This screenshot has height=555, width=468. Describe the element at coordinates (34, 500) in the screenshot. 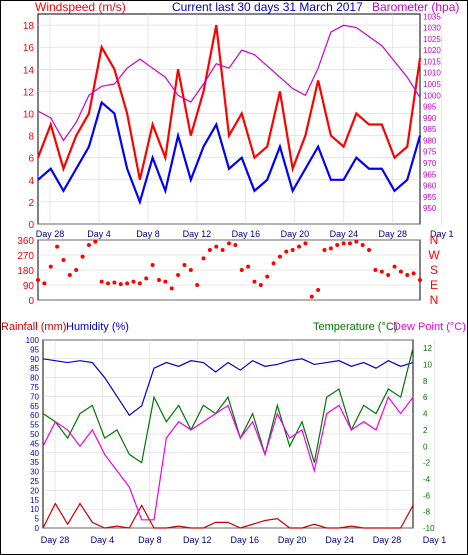

I see `humidity-tick-label: 15` at that location.